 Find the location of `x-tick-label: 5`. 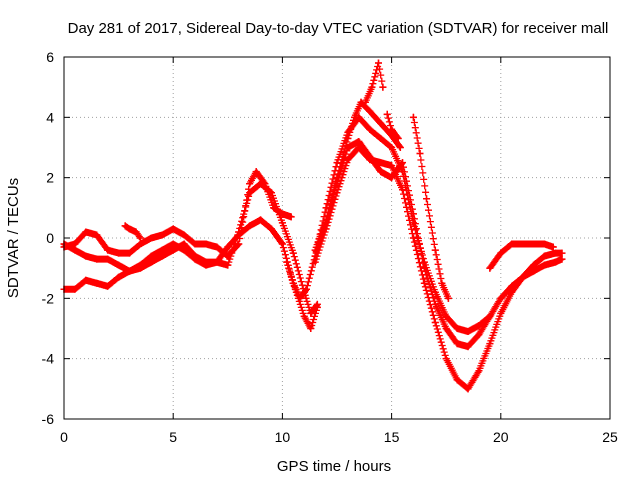

x-tick-label: 5 is located at coordinates (173, 437).